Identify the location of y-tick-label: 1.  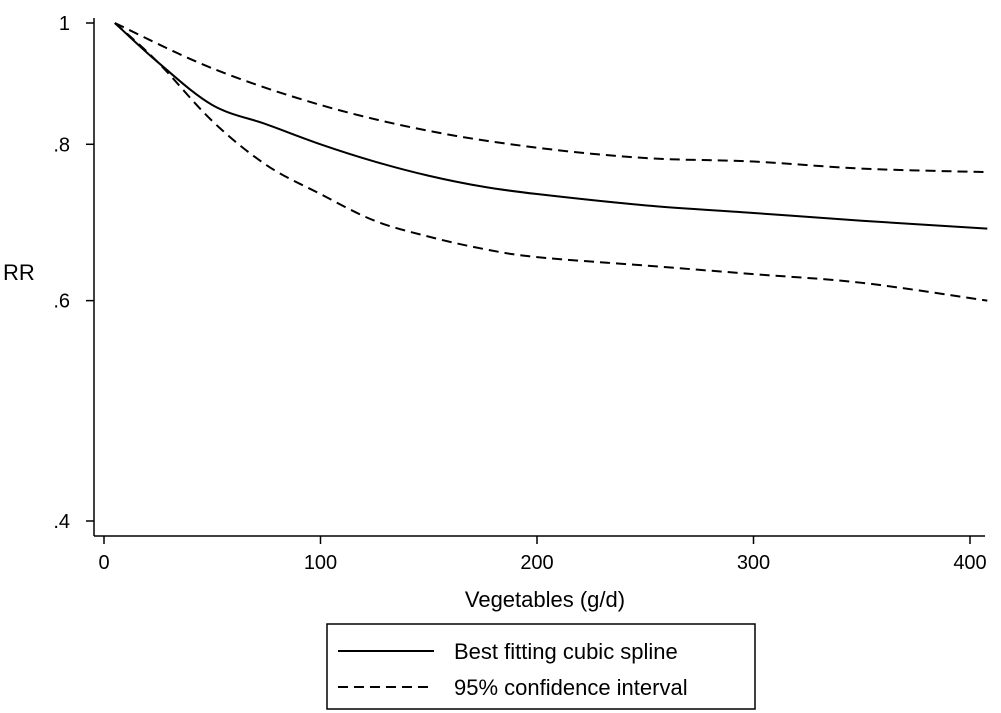
(64, 24).